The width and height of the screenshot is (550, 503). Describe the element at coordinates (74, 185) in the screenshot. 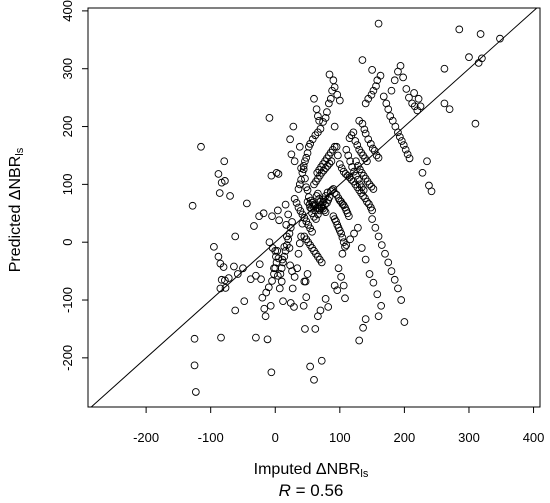

I see `y-axis: -200 -100 0 100 200 300 400` at that location.